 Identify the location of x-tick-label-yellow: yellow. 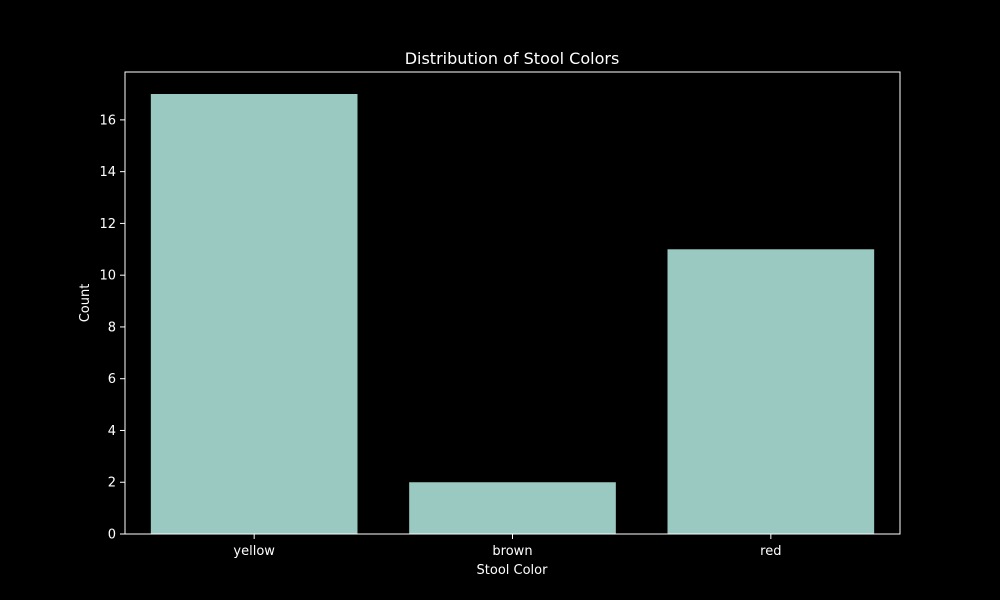
(254, 551).